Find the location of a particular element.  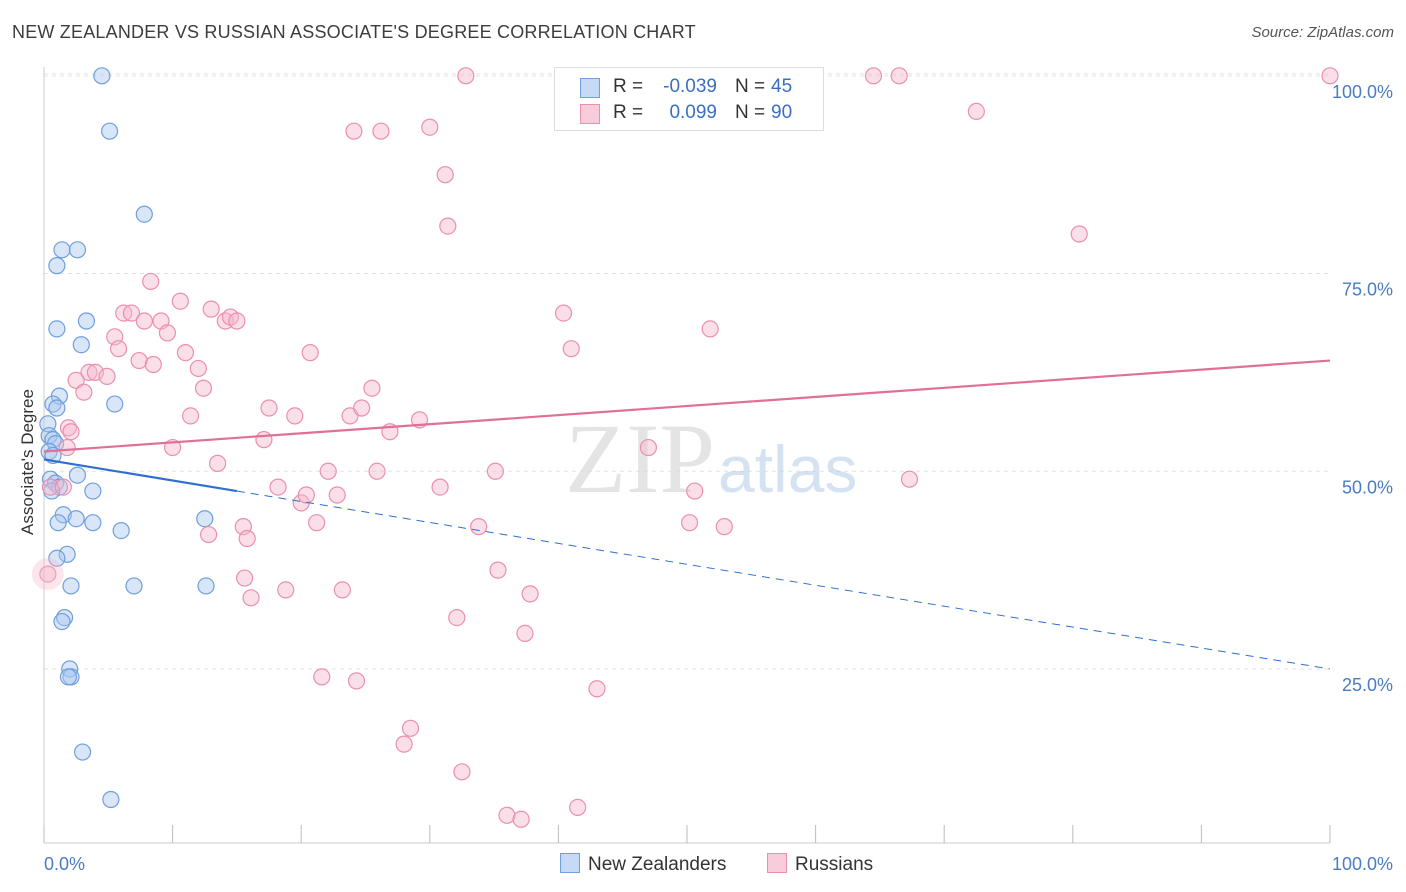

stats-legend: R = -0.039 N = 45 R = 0.099 N = 90 is located at coordinates (689, 99).